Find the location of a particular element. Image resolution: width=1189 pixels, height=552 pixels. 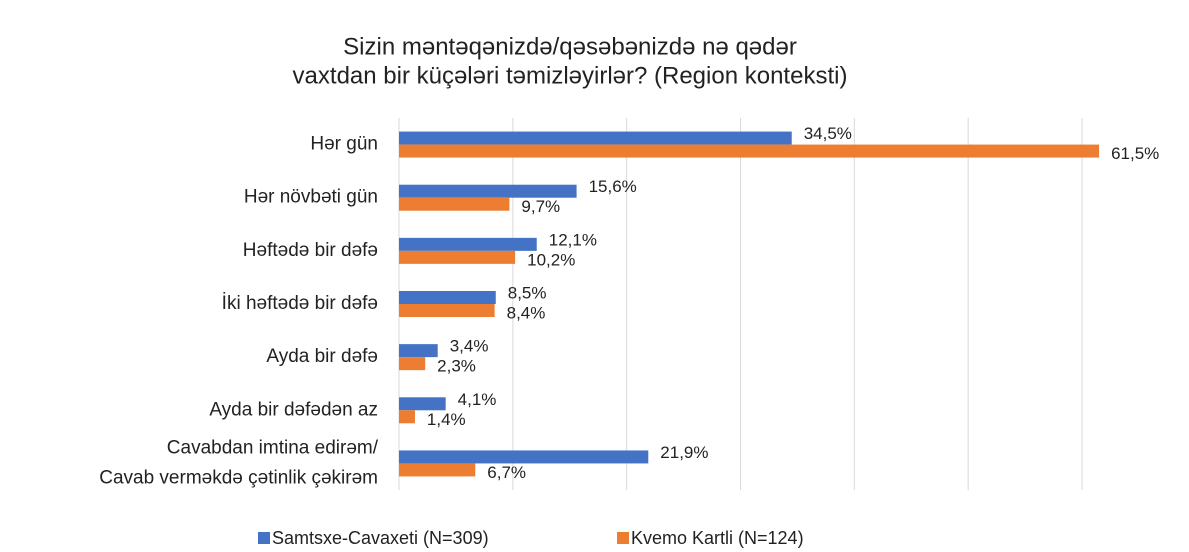

y-tick-label: İki həftədə bir dəfə is located at coordinates (300, 303).